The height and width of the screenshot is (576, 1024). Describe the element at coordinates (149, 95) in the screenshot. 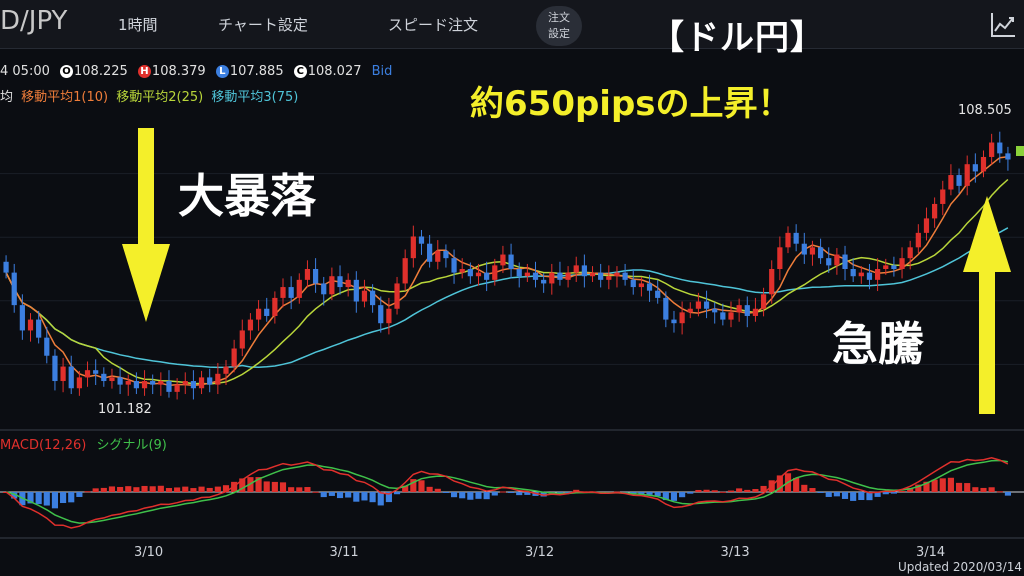

I see `ma-legend: 均 移動平均1(10) 移動平均2(25) 移動平均3(75)` at that location.